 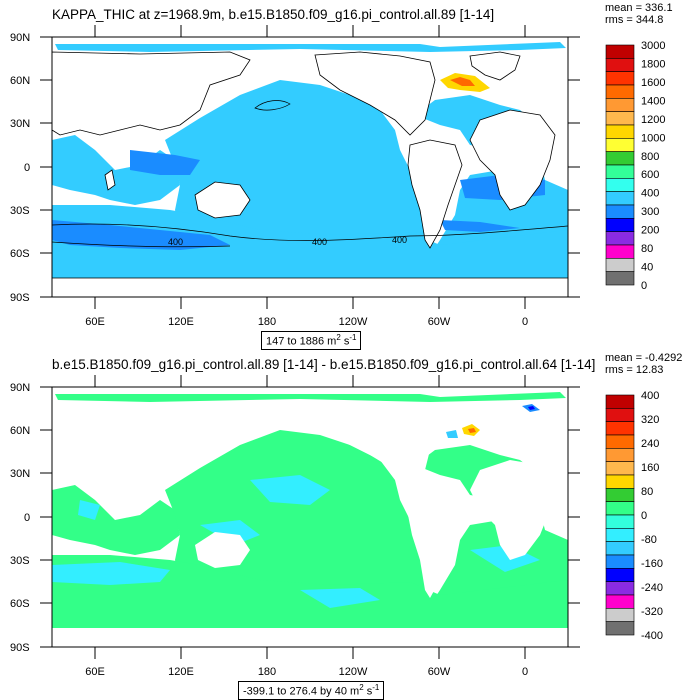 I want to click on bottom-legend-label: 160, so click(x=650, y=468).